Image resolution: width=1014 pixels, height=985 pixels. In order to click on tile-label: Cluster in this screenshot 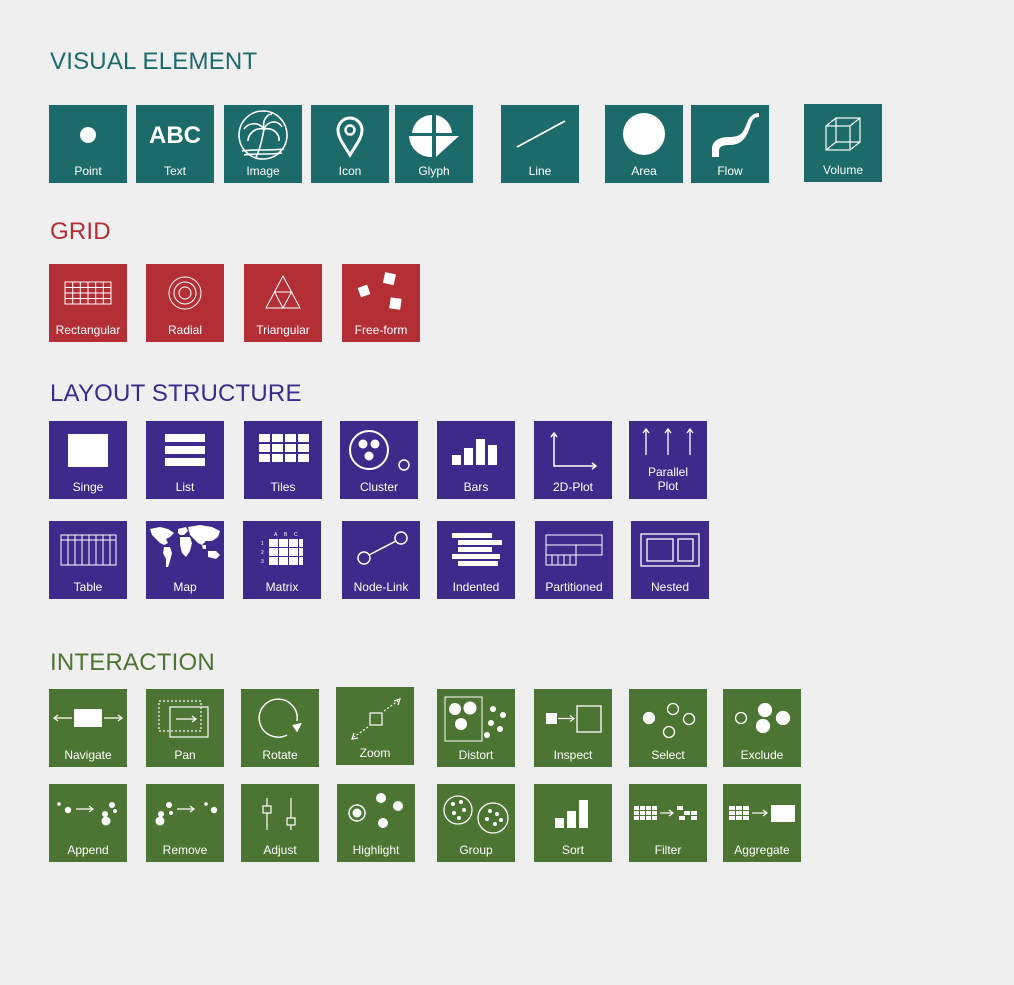, I will do `click(378, 487)`.